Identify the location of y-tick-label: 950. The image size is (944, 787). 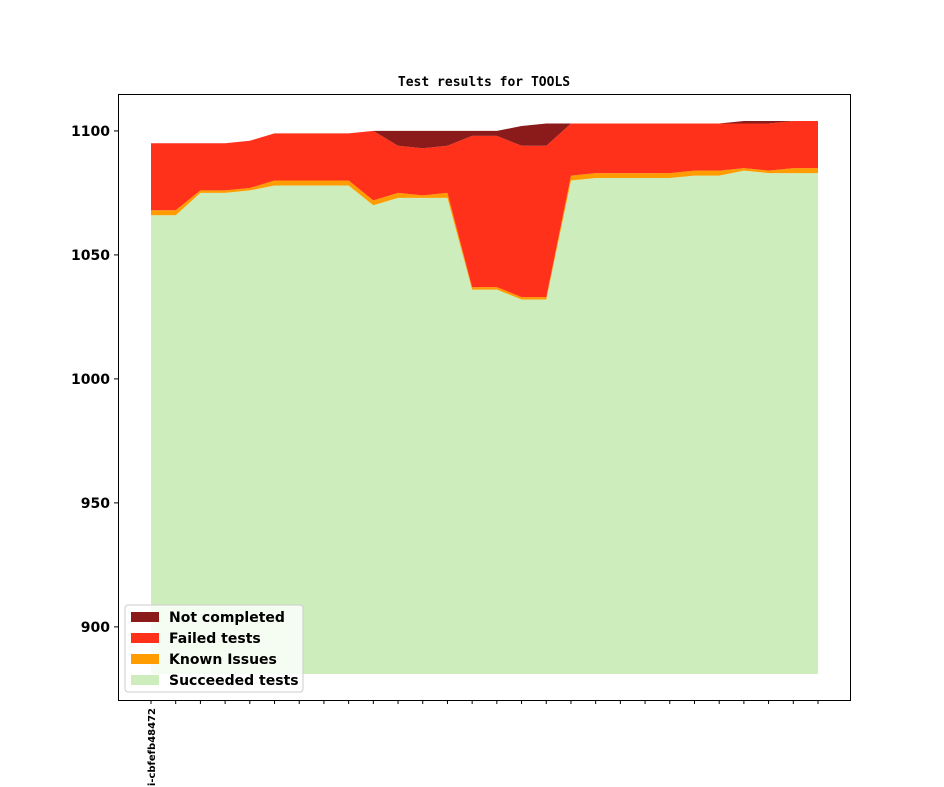
(95, 504).